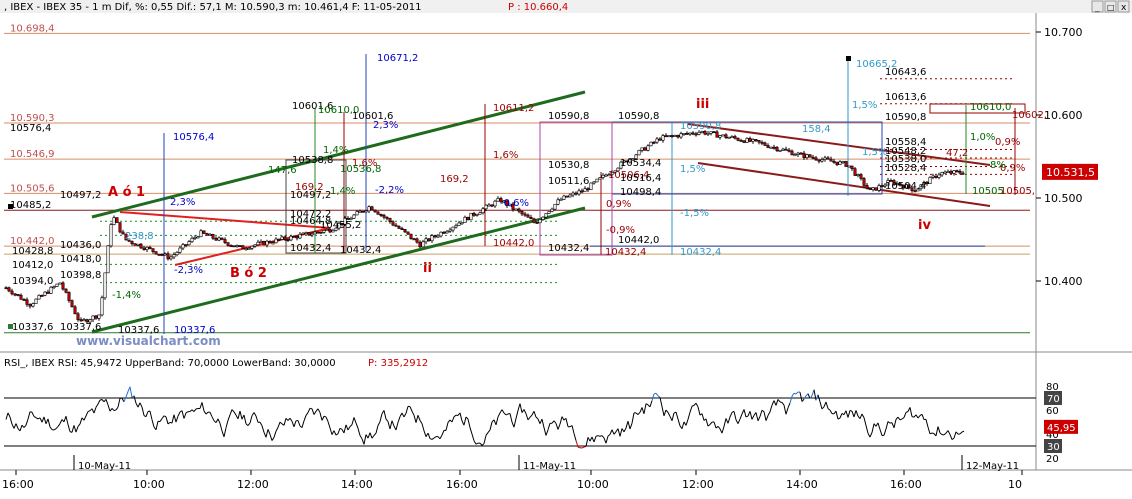 This screenshot has width=1132, height=499. Describe the element at coordinates (1061, 428) in the screenshot. I see `rsi-badge-label: 45,95` at that location.